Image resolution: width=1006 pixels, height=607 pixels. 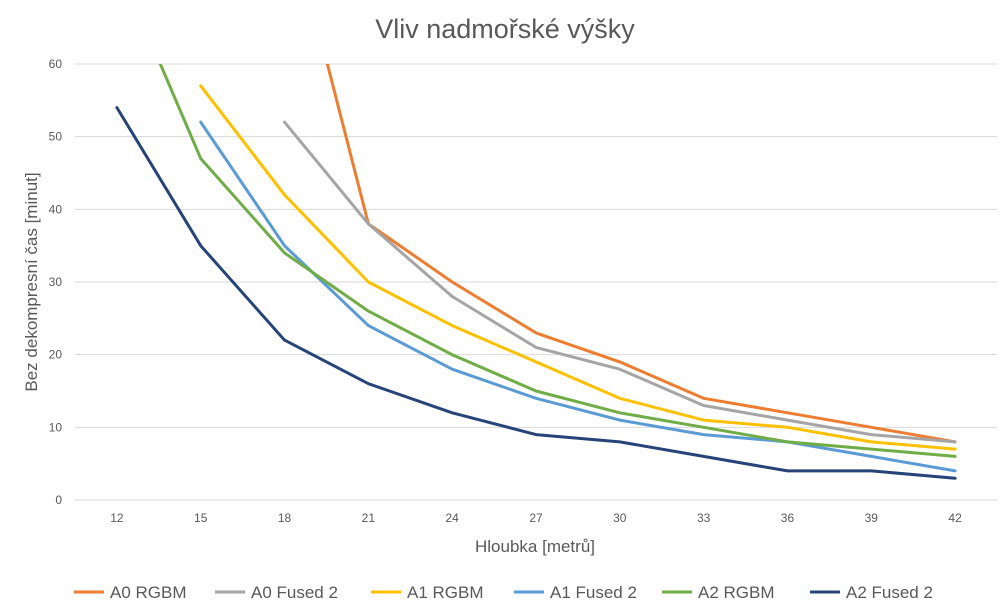 What do you see at coordinates (788, 518) in the screenshot?
I see `x-tick-label-36: 36` at bounding box center [788, 518].